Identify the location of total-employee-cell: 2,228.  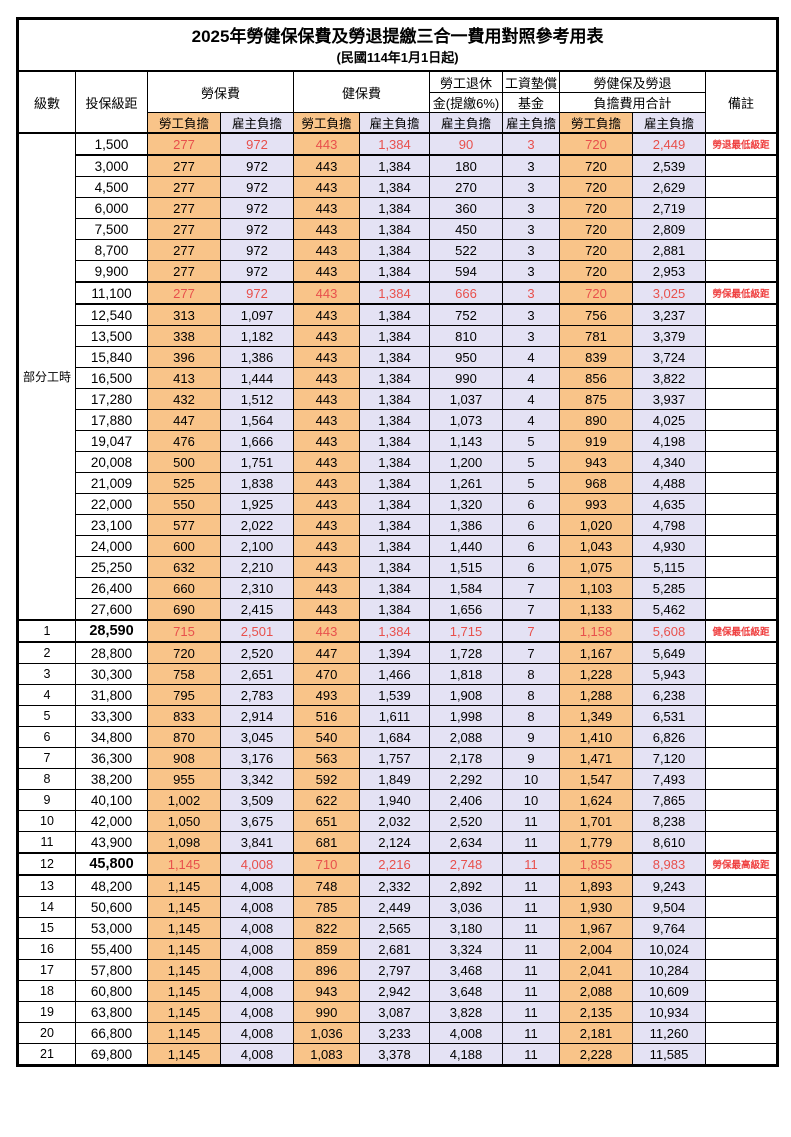
(596, 1054).